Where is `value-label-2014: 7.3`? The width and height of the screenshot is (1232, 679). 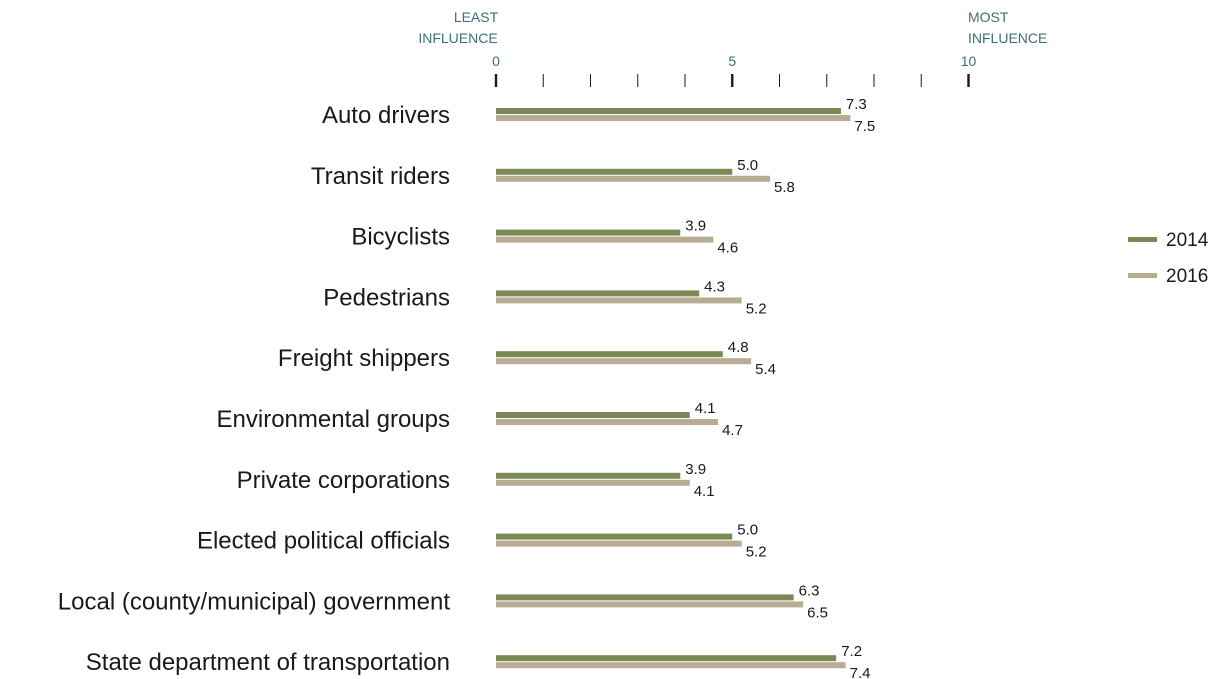
value-label-2014: 7.3 is located at coordinates (856, 104).